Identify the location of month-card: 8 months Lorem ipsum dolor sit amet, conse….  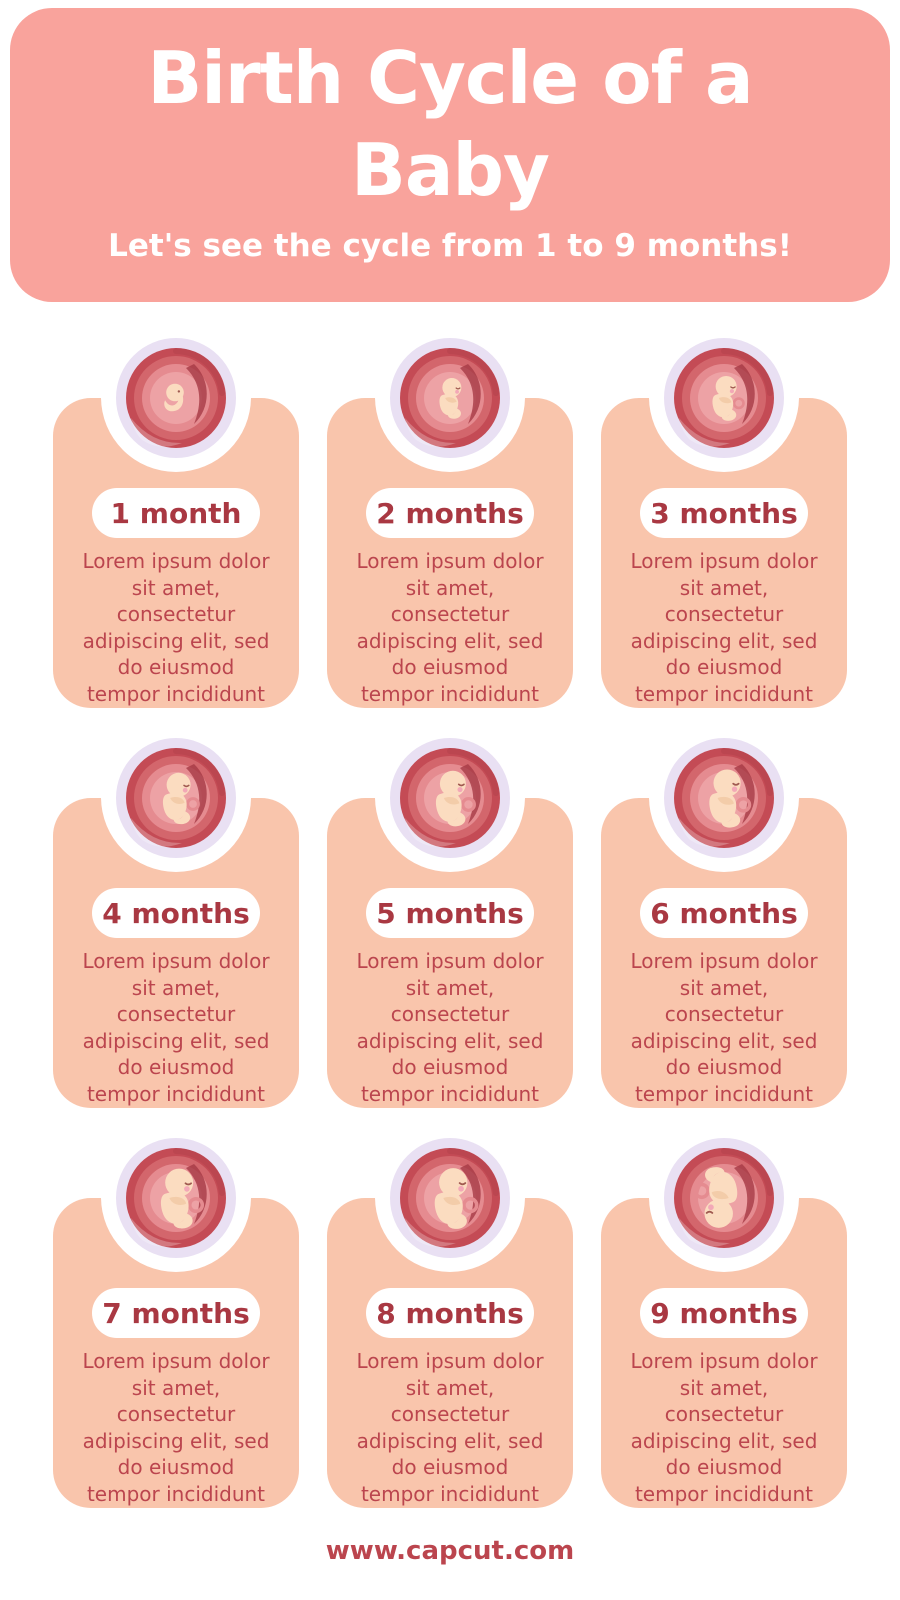
(450, 1323).